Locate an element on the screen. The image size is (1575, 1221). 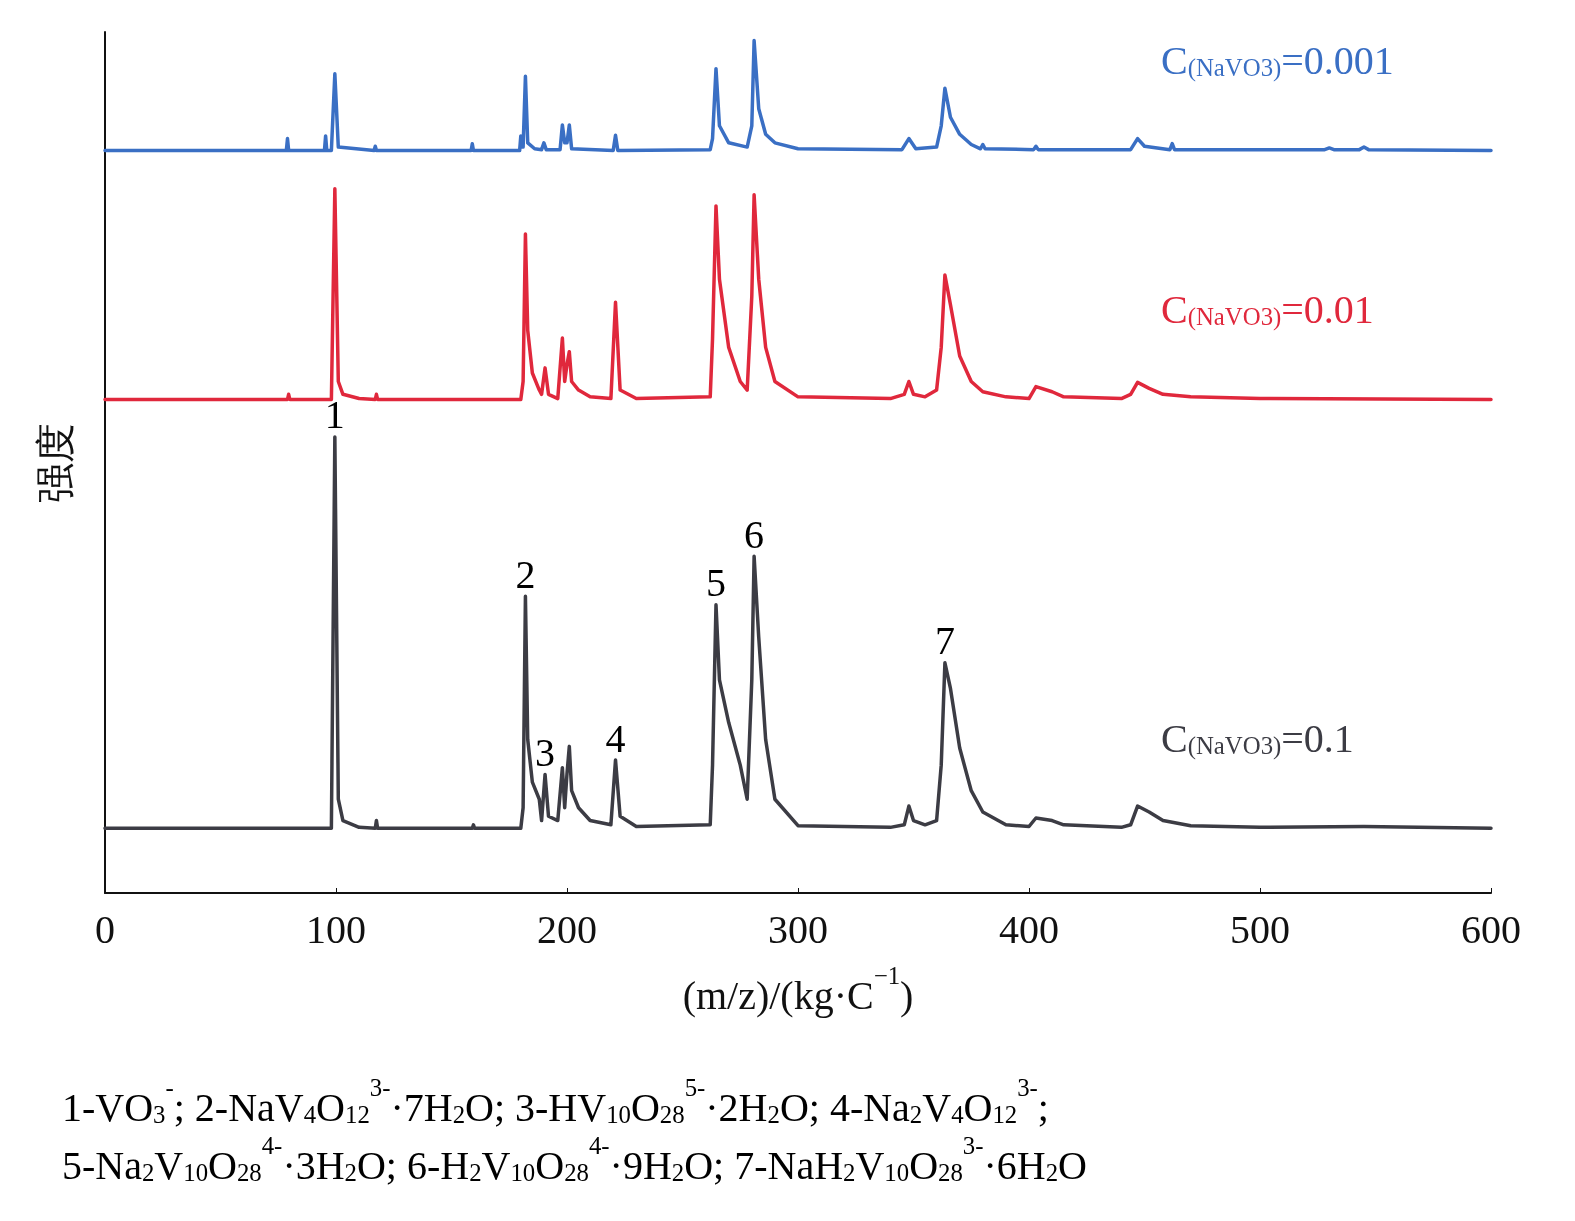
annotation: 7 is located at coordinates (944, 641).